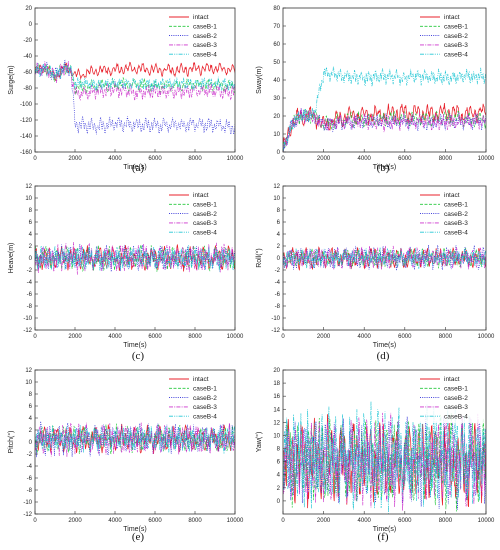 The image size is (500, 550). I want to click on y-tick-label: 30, so click(276, 99).